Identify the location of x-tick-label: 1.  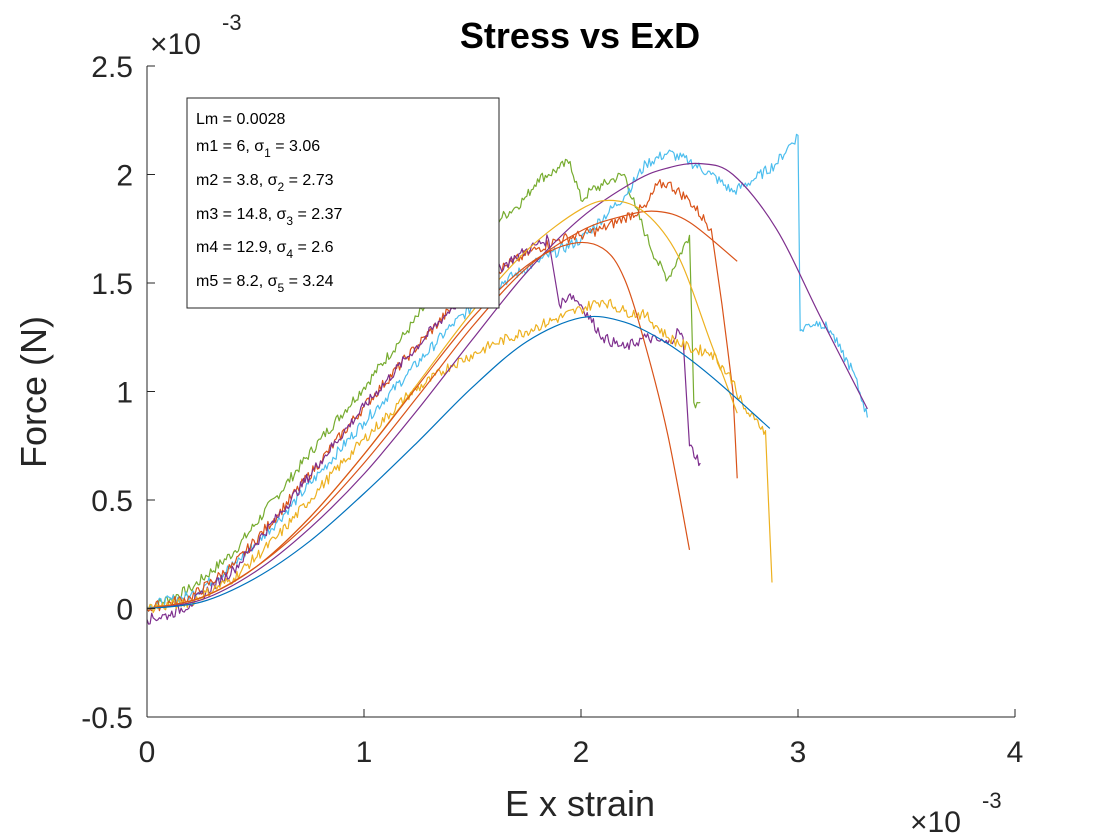
(364, 752).